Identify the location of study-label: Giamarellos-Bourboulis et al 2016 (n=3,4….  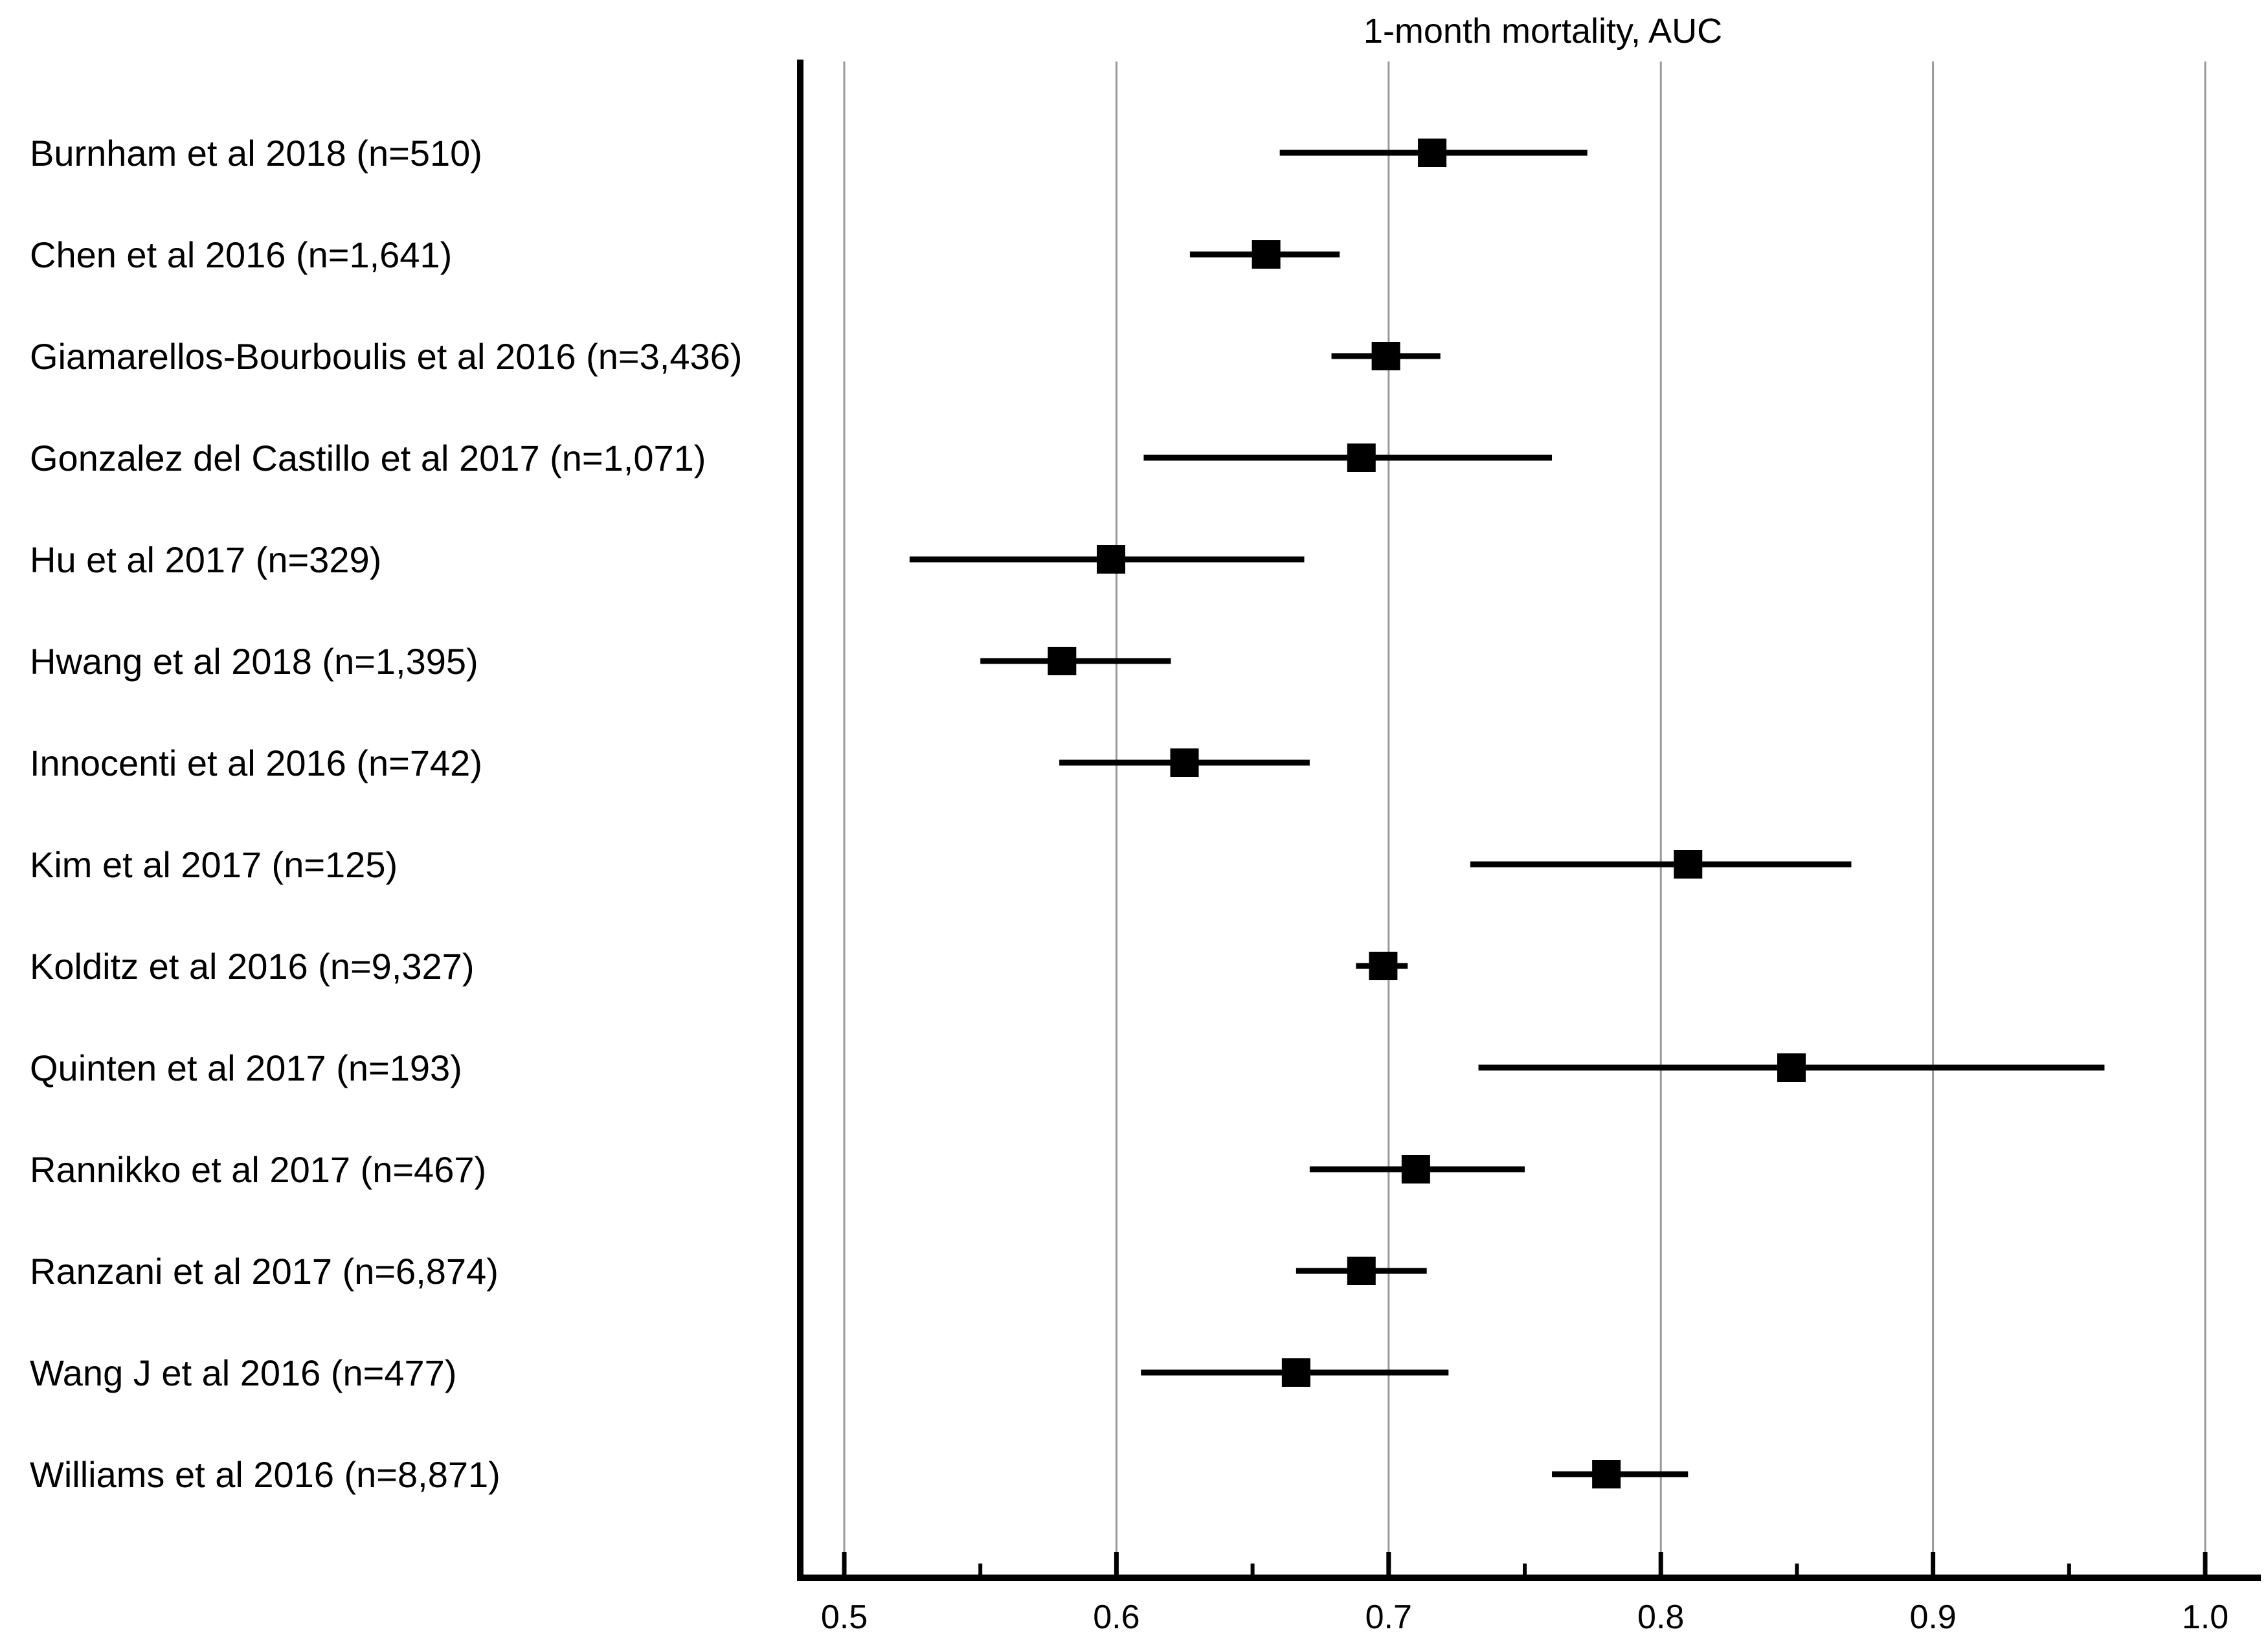
(386, 356).